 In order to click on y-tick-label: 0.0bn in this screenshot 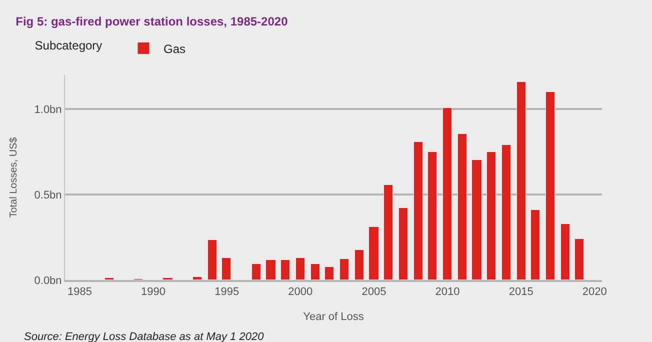, I will do `click(48, 280)`.